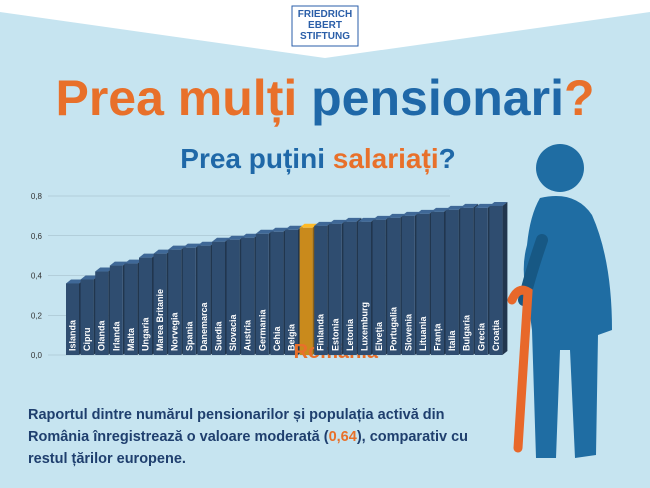 The width and height of the screenshot is (650, 488). I want to click on x-tick-label: Letonia, so click(350, 334).